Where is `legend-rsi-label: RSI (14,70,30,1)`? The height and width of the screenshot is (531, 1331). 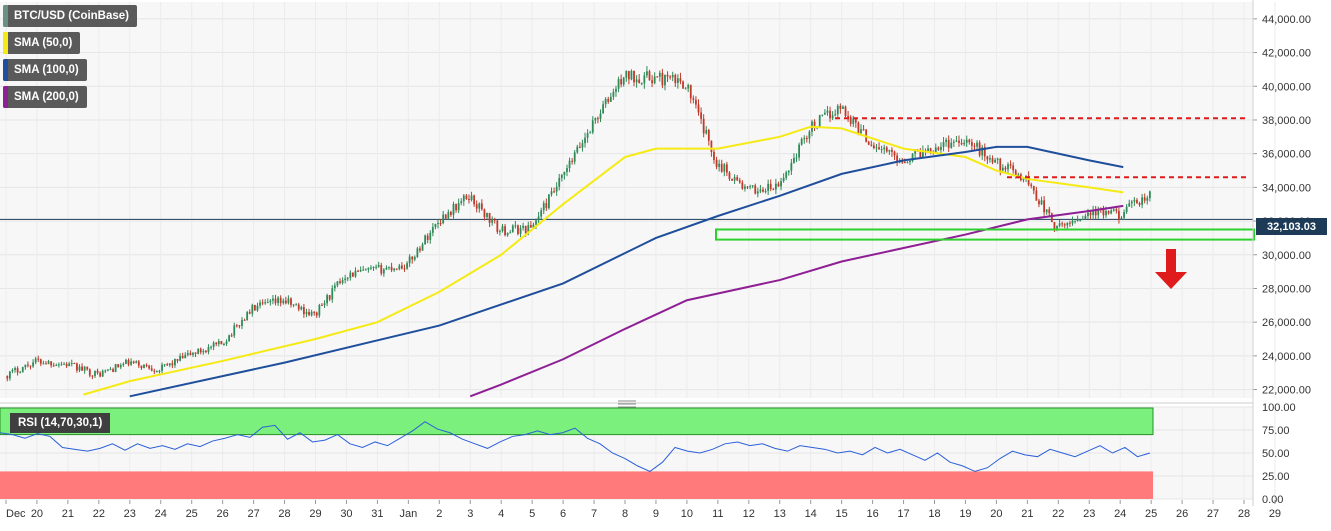 legend-rsi-label: RSI (14,70,30,1) is located at coordinates (60, 423).